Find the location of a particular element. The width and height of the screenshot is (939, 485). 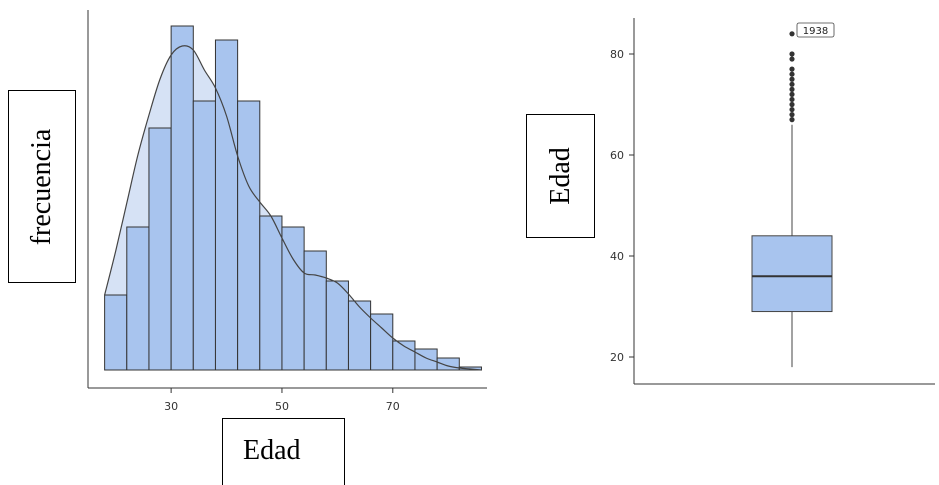

y-tick-label: 20 is located at coordinates (617, 357).